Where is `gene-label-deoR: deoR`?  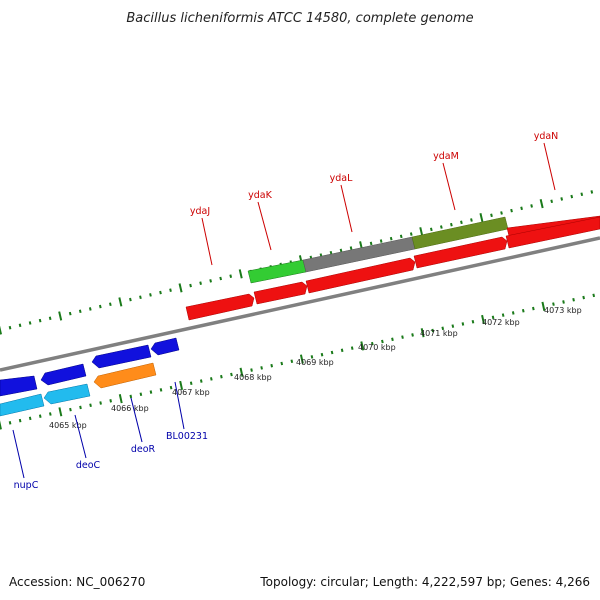 gene-label-deoR: deoR is located at coordinates (143, 449).